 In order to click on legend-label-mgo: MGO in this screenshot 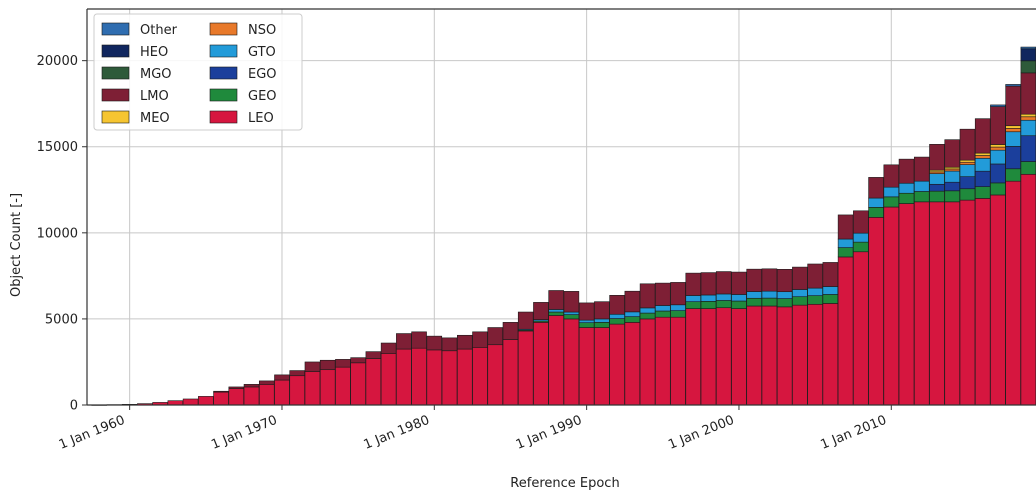, I will do `click(156, 74)`.